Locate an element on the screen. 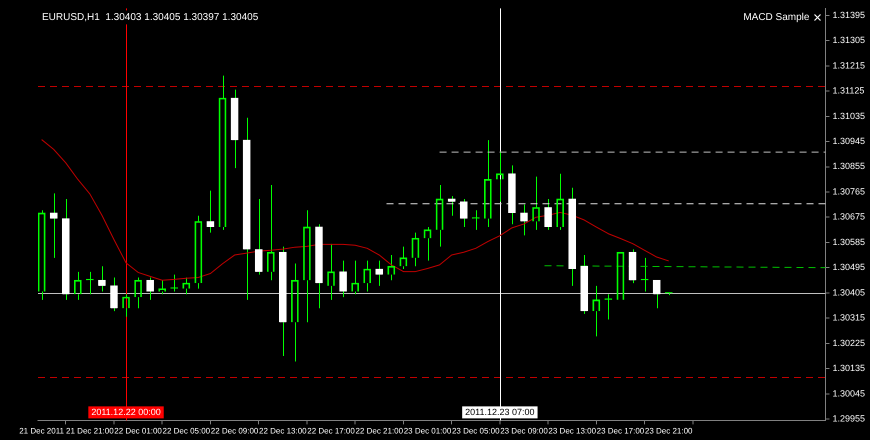 The width and height of the screenshot is (870, 440). y-tick-label: 1.31305 is located at coordinates (849, 40).